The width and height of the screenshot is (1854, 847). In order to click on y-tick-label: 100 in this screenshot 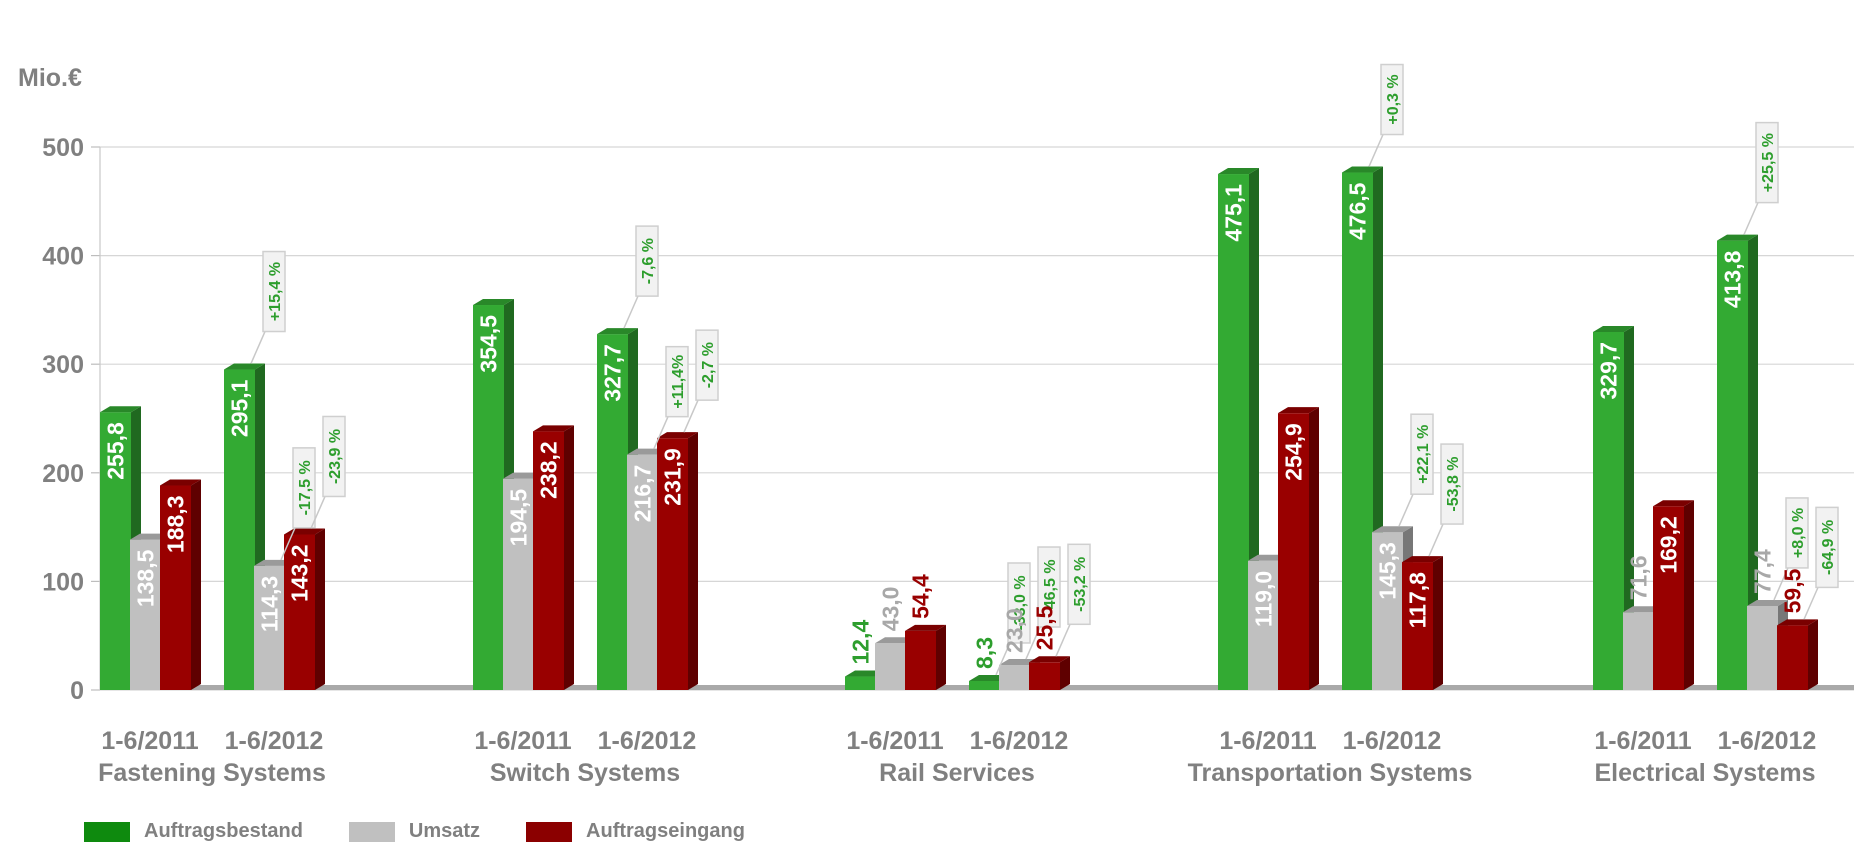, I will do `click(63, 582)`.